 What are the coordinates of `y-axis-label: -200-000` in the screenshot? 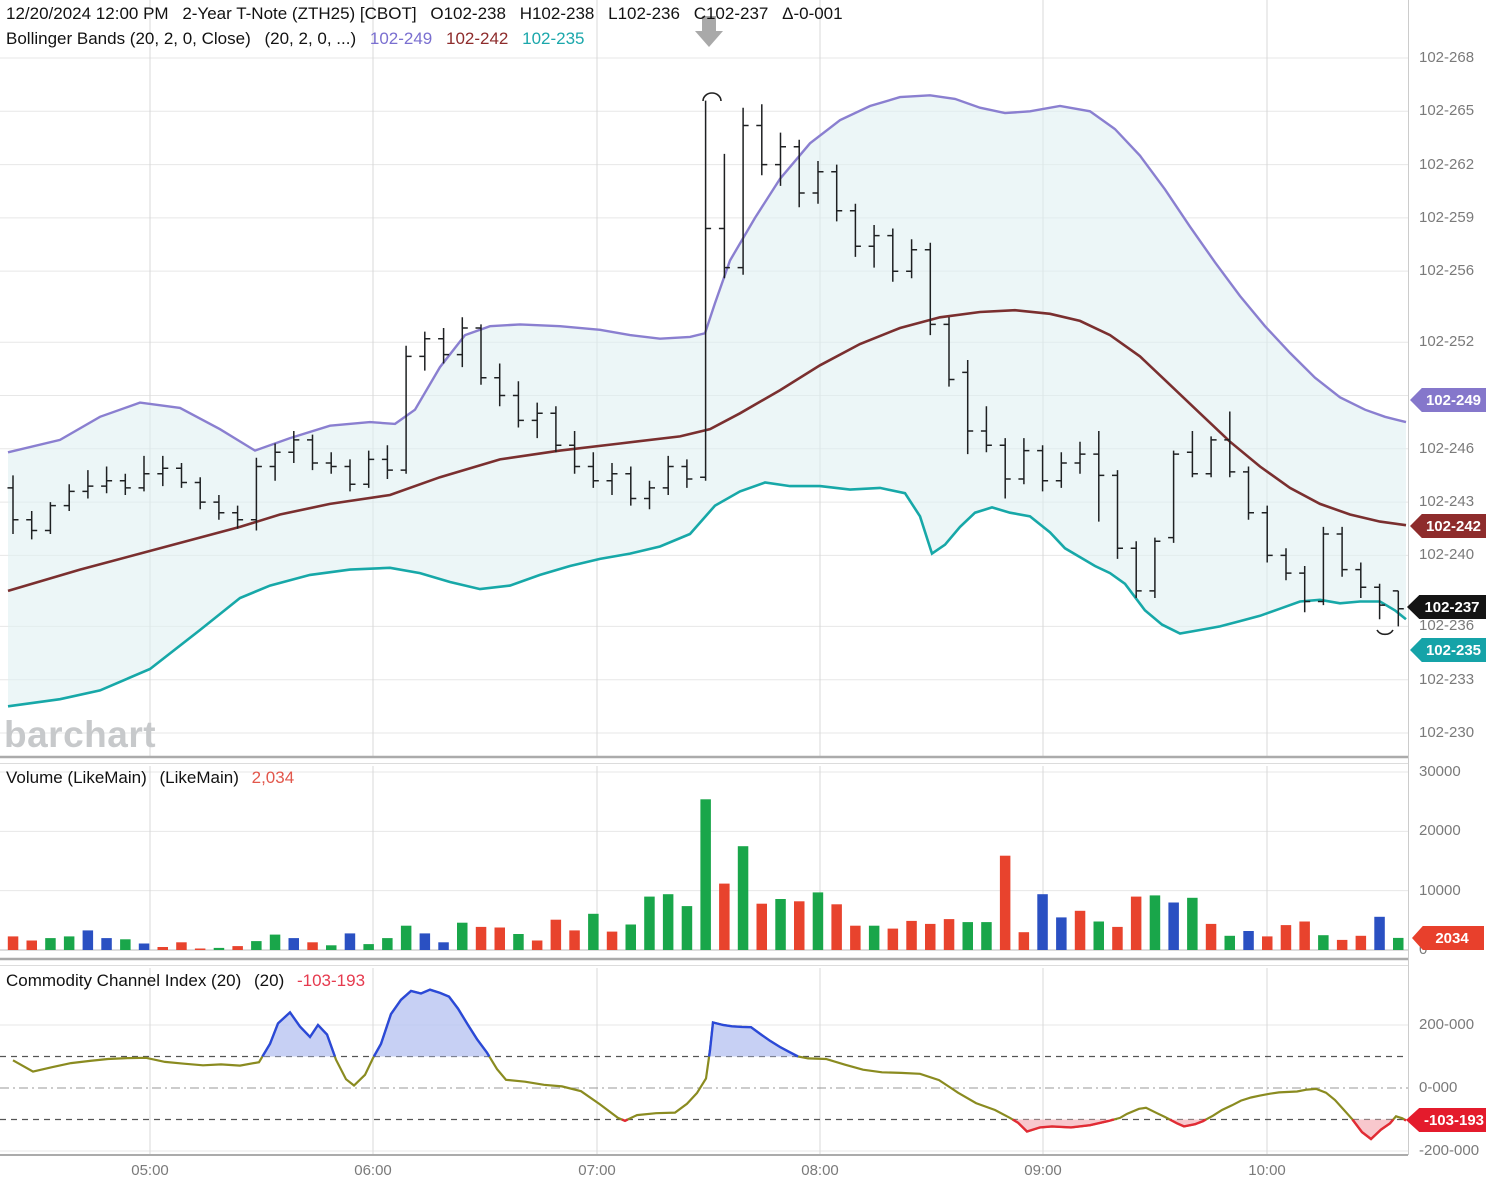 It's located at (1449, 1150).